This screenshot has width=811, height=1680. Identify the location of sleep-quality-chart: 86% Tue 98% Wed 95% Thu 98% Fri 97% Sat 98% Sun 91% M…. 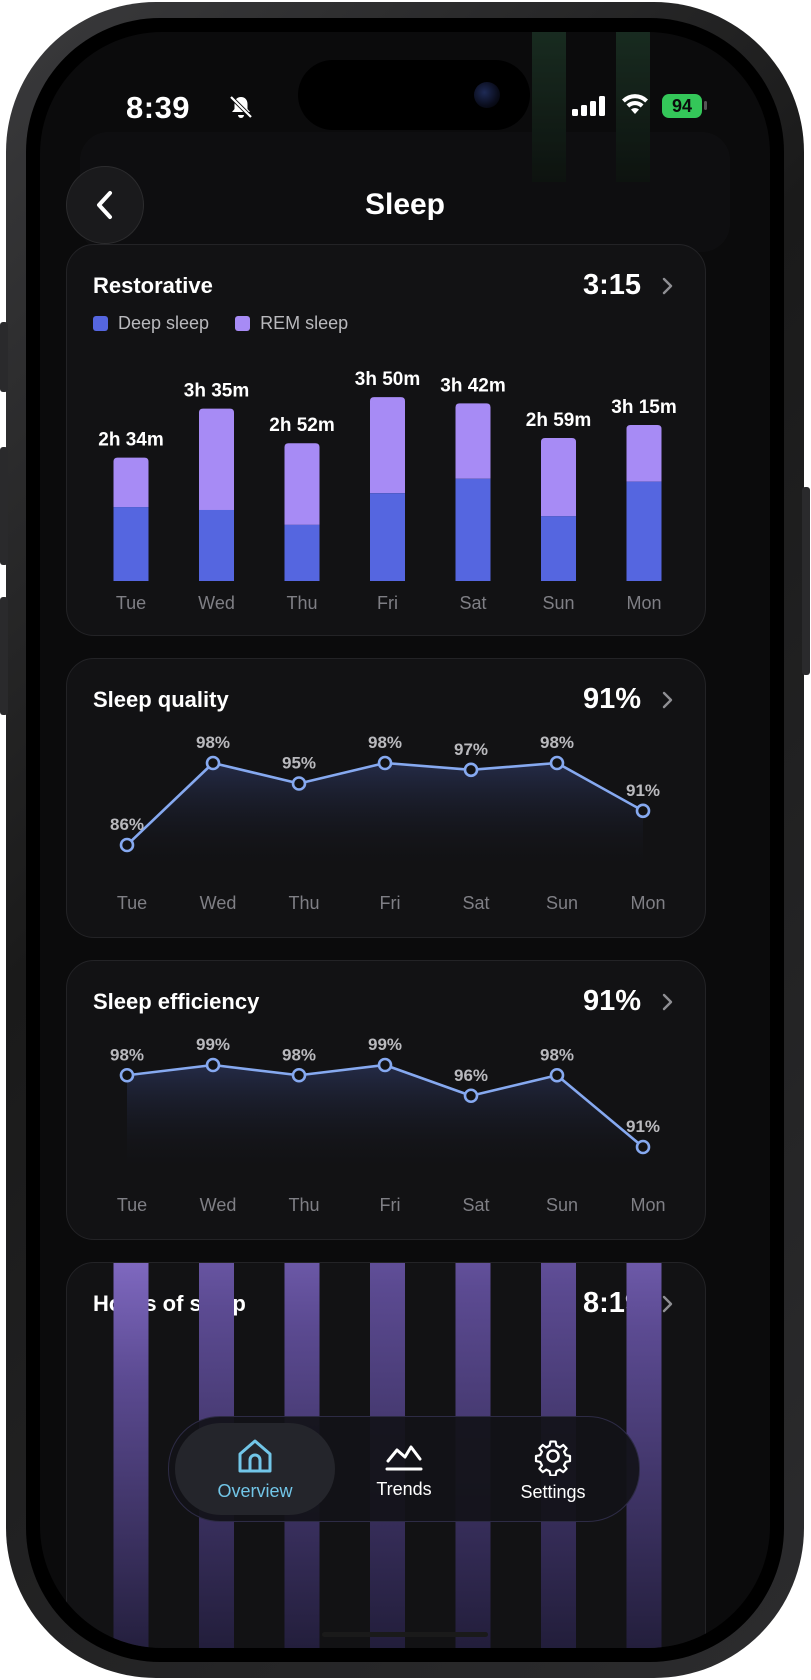
(388, 823).